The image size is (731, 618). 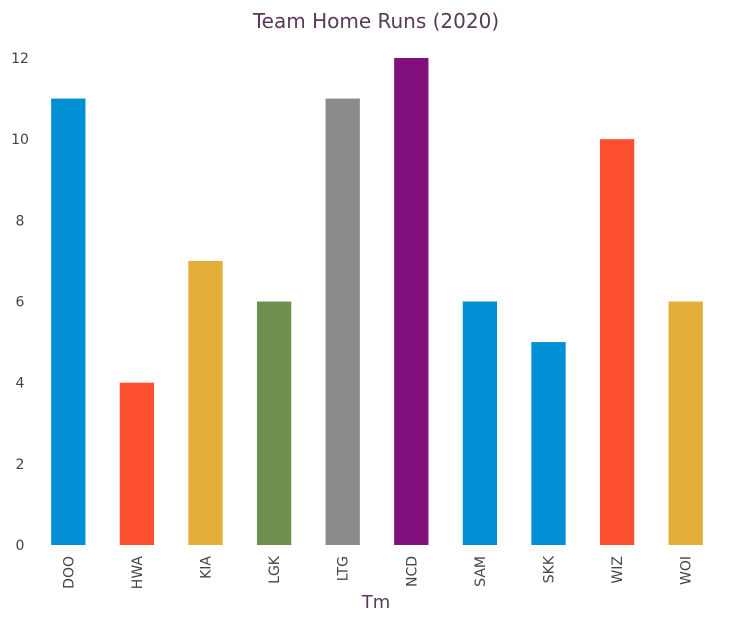 I want to click on x-axis-label: Tm, so click(x=376, y=602).